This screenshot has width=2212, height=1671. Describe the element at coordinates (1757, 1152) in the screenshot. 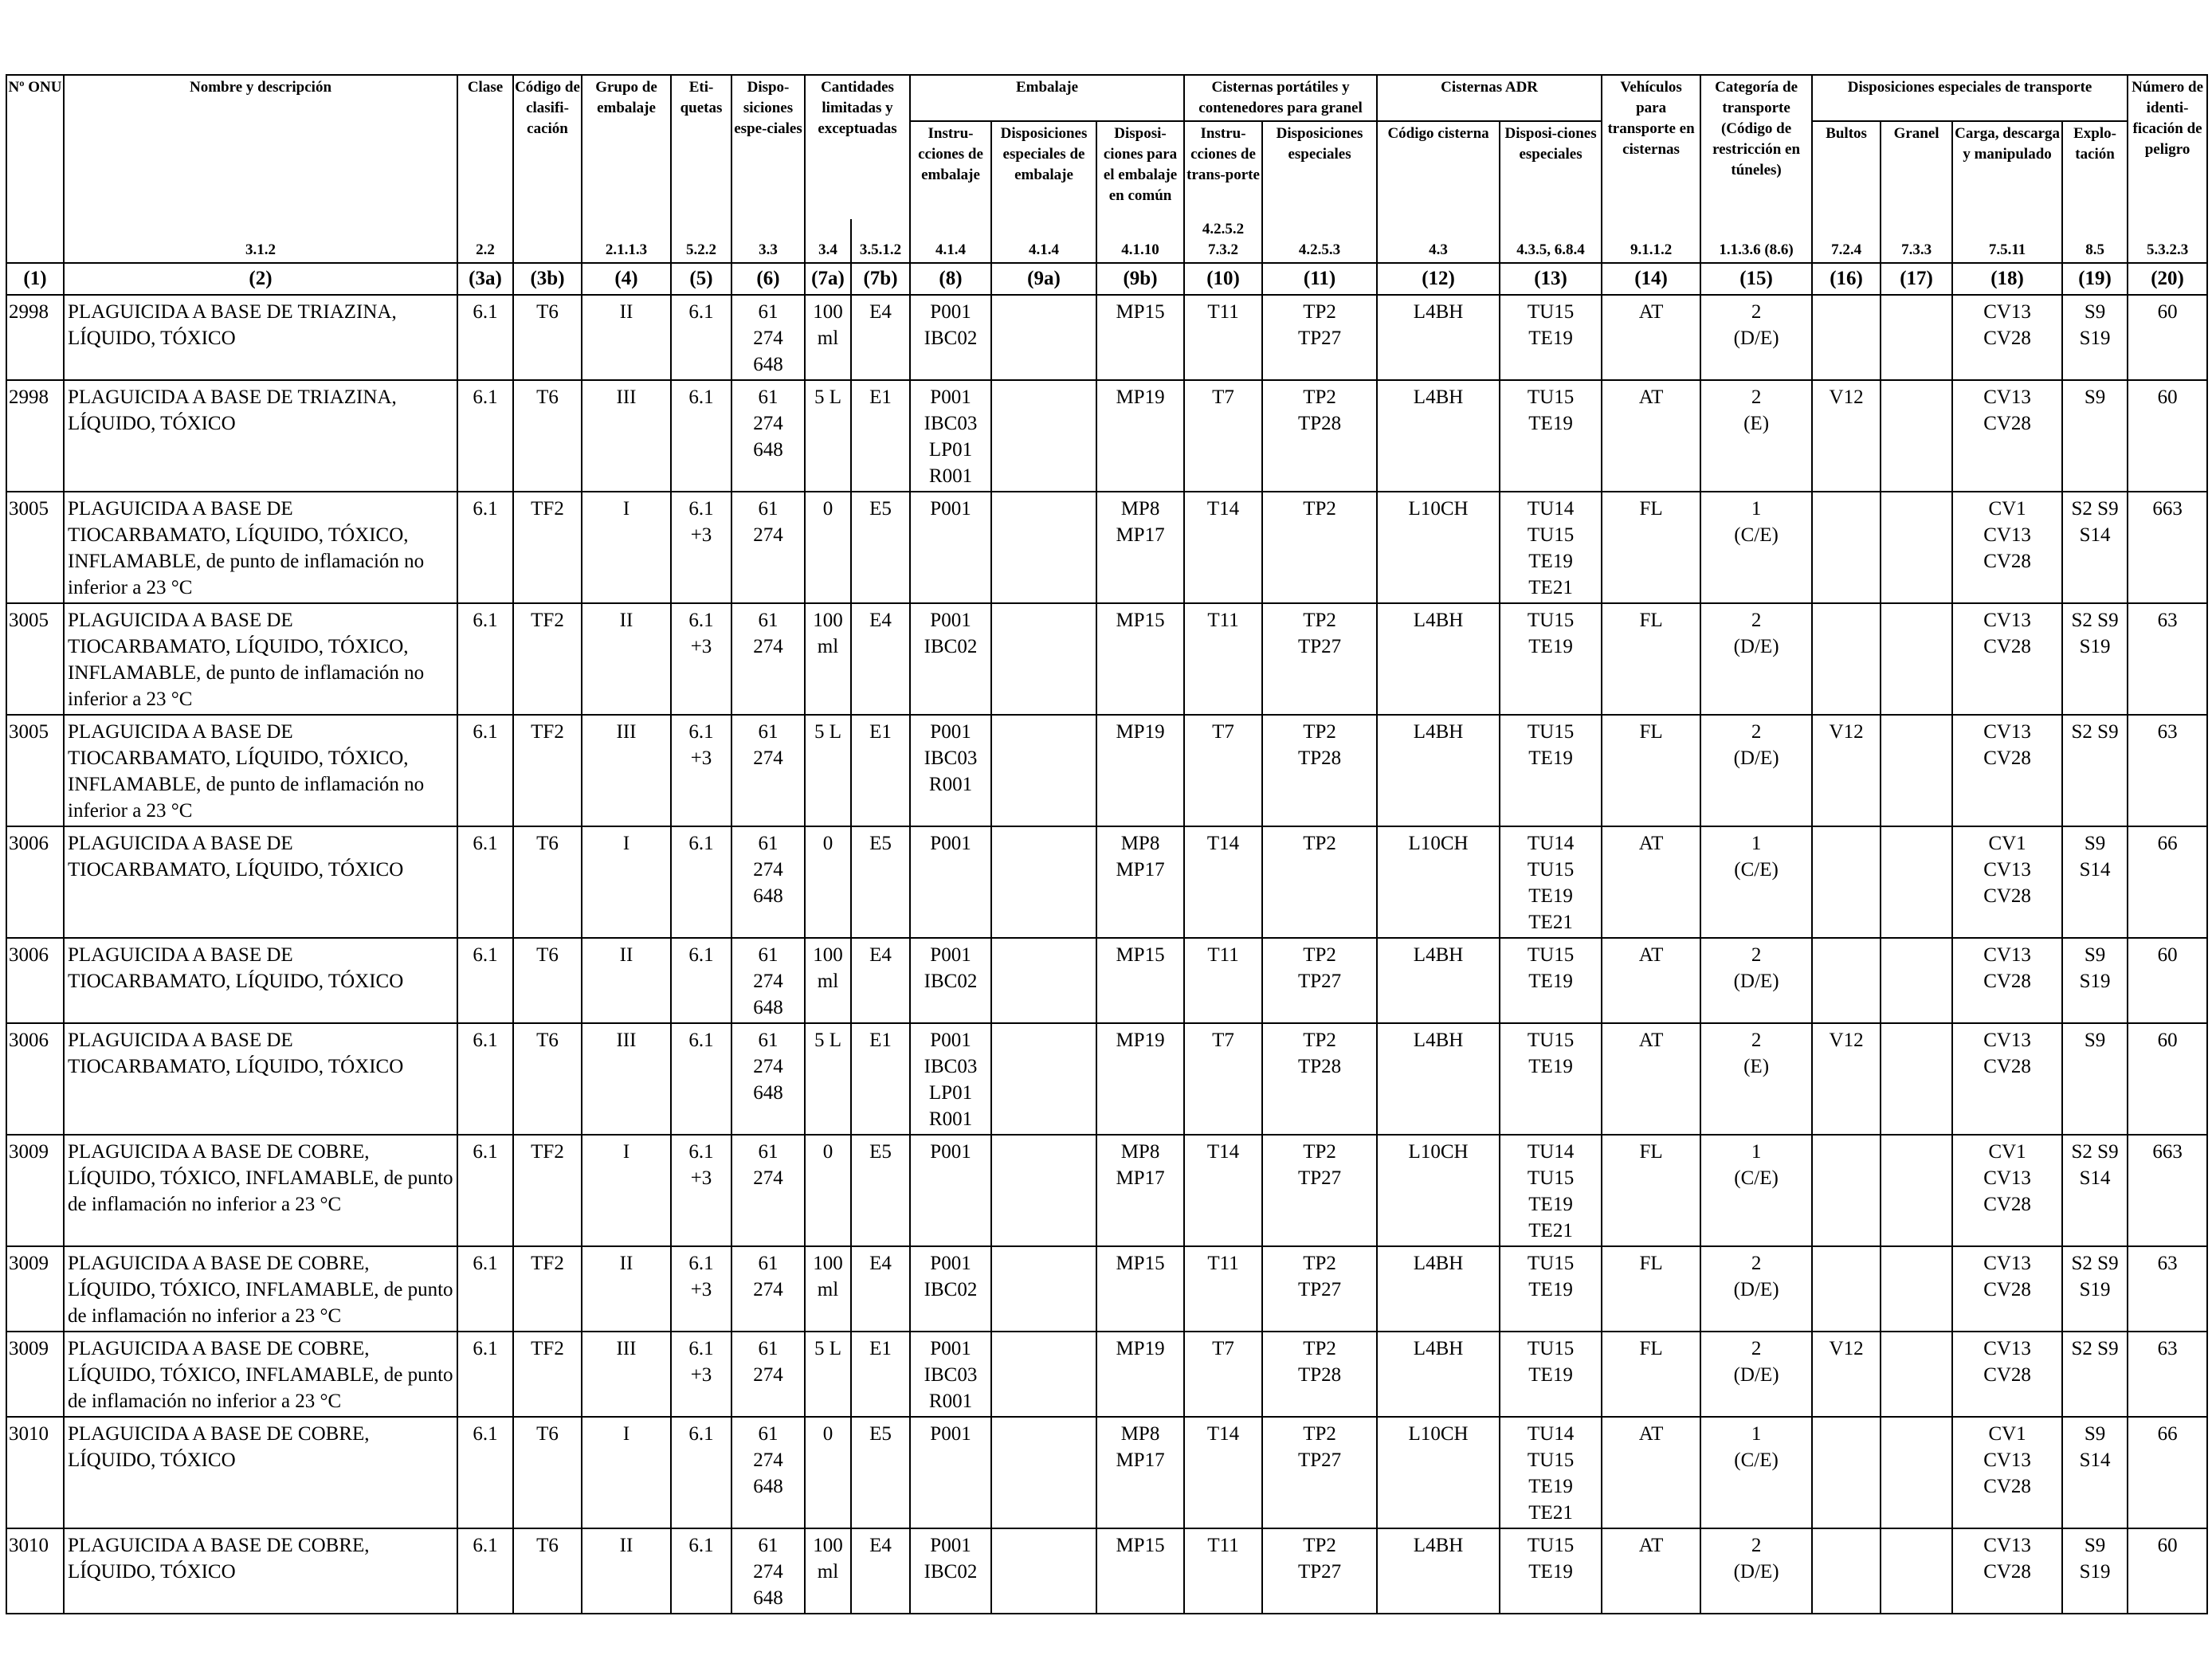

I see `cell-line: 1` at that location.